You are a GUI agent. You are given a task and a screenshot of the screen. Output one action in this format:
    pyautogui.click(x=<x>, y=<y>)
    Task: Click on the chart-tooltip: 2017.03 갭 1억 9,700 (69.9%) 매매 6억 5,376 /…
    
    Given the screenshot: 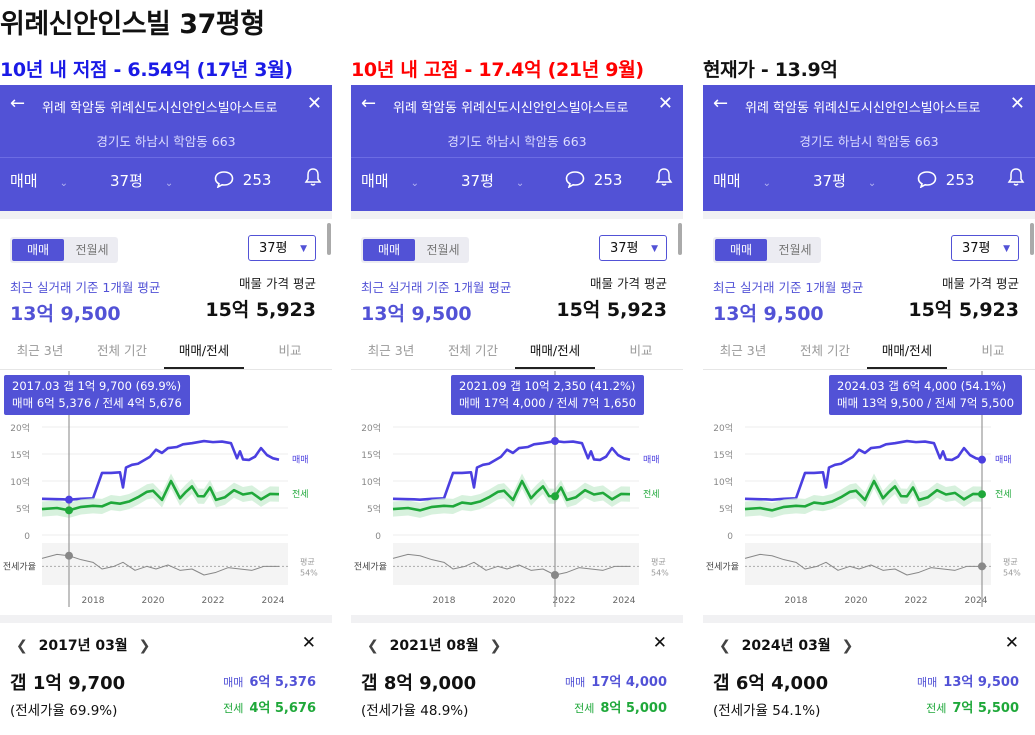 What is the action you would take?
    pyautogui.click(x=97, y=395)
    